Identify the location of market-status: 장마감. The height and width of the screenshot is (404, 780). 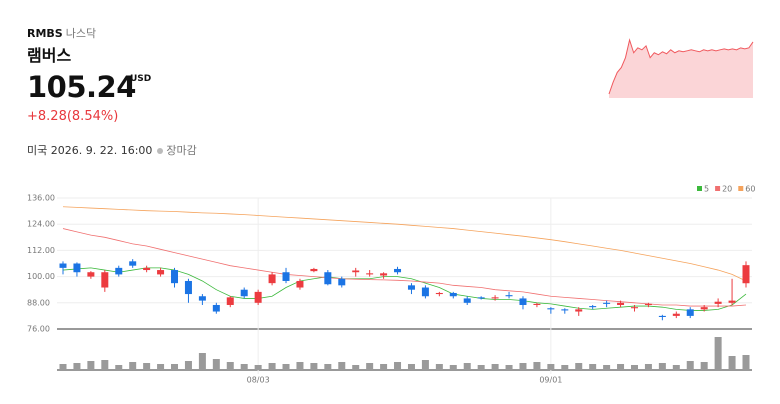
(181, 150).